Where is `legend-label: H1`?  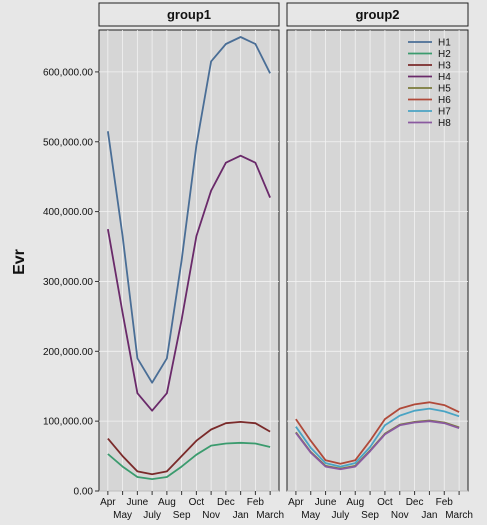
legend-label: H1 is located at coordinates (444, 43).